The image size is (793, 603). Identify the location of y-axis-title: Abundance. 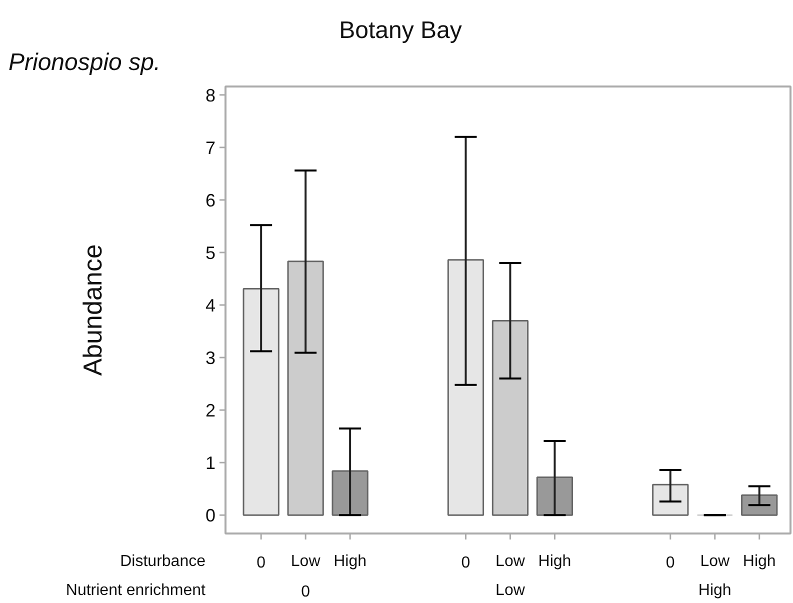
(93, 310).